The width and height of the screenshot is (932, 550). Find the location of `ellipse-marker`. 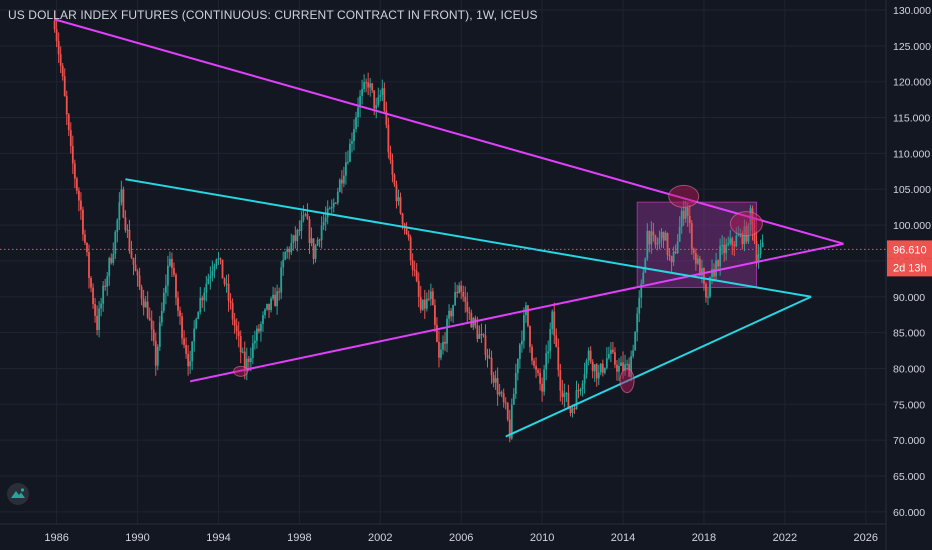

ellipse-marker is located at coordinates (241, 371).